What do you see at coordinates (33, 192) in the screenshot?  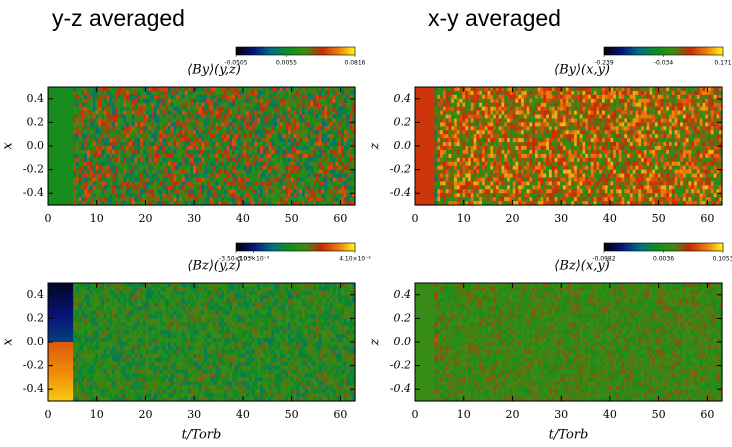 I see `y-tick-label: -0.4` at bounding box center [33, 192].